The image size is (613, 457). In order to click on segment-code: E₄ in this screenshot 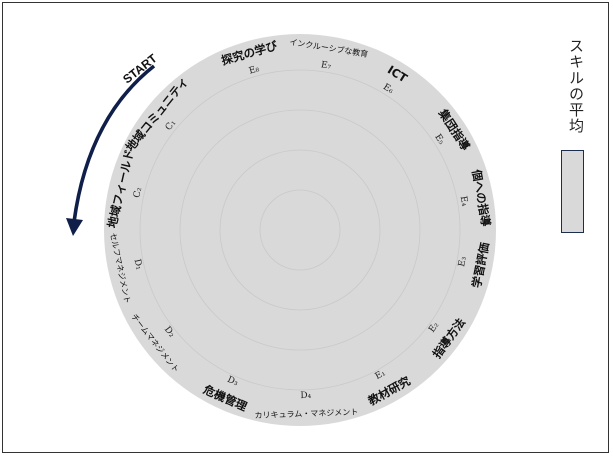, I will do `click(464, 201)`.